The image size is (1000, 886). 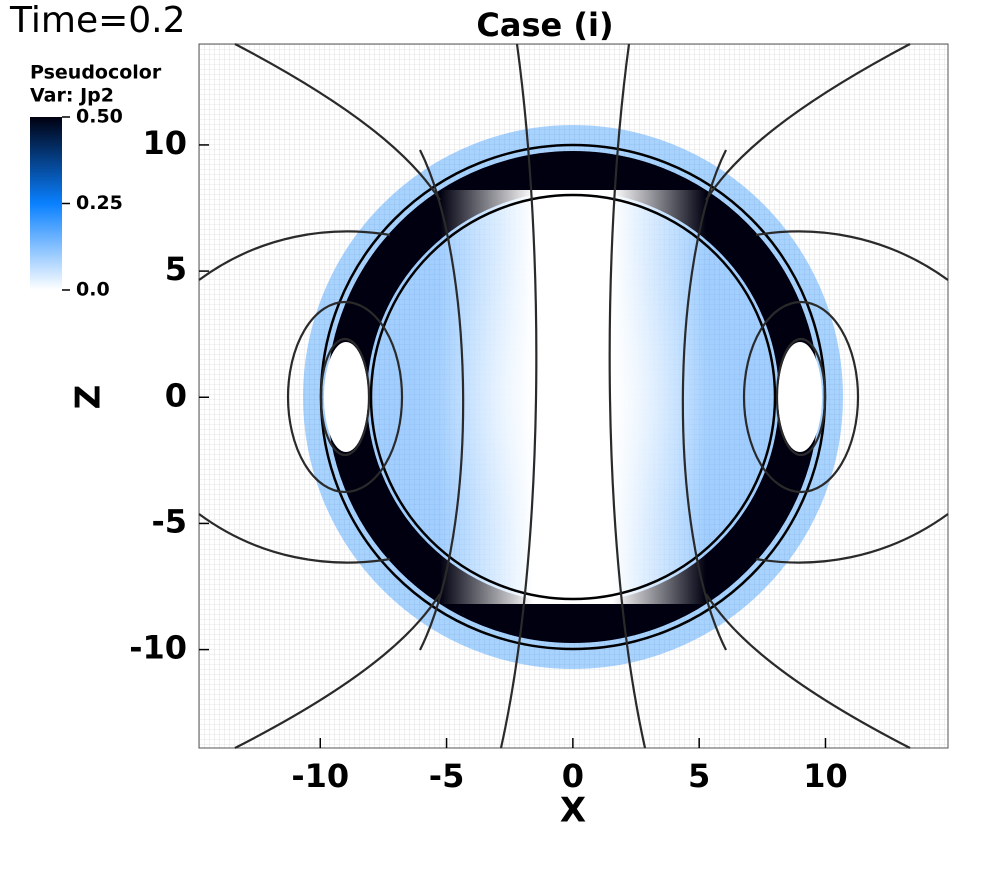 I want to click on time-label: Time=0.2, so click(x=97, y=20).